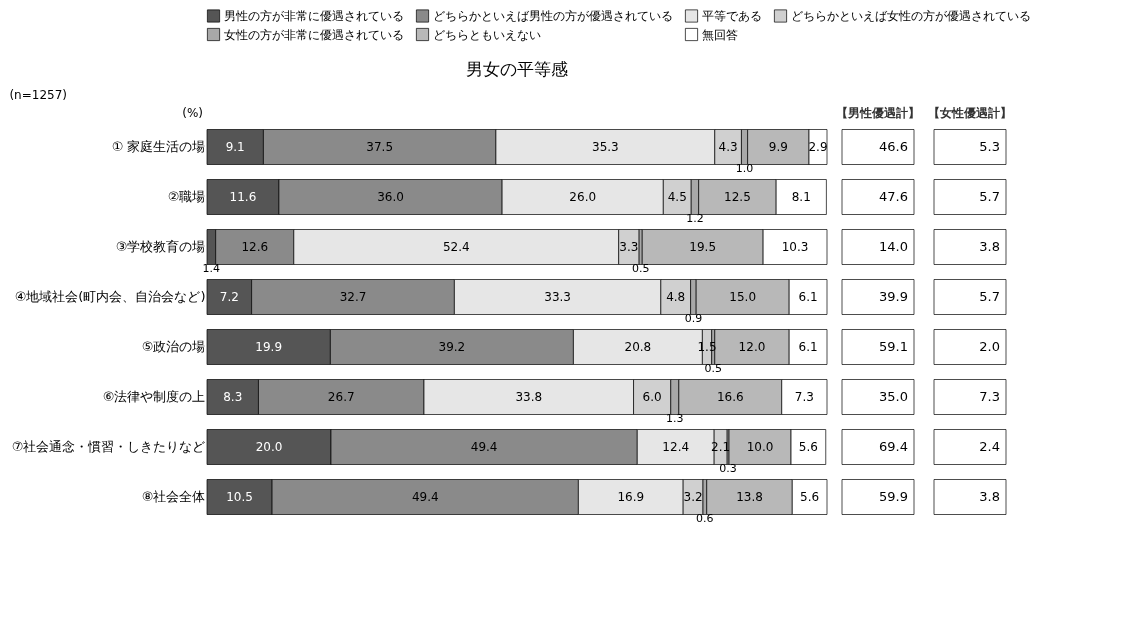  I want to click on text: 14.0, so click(893, 246).